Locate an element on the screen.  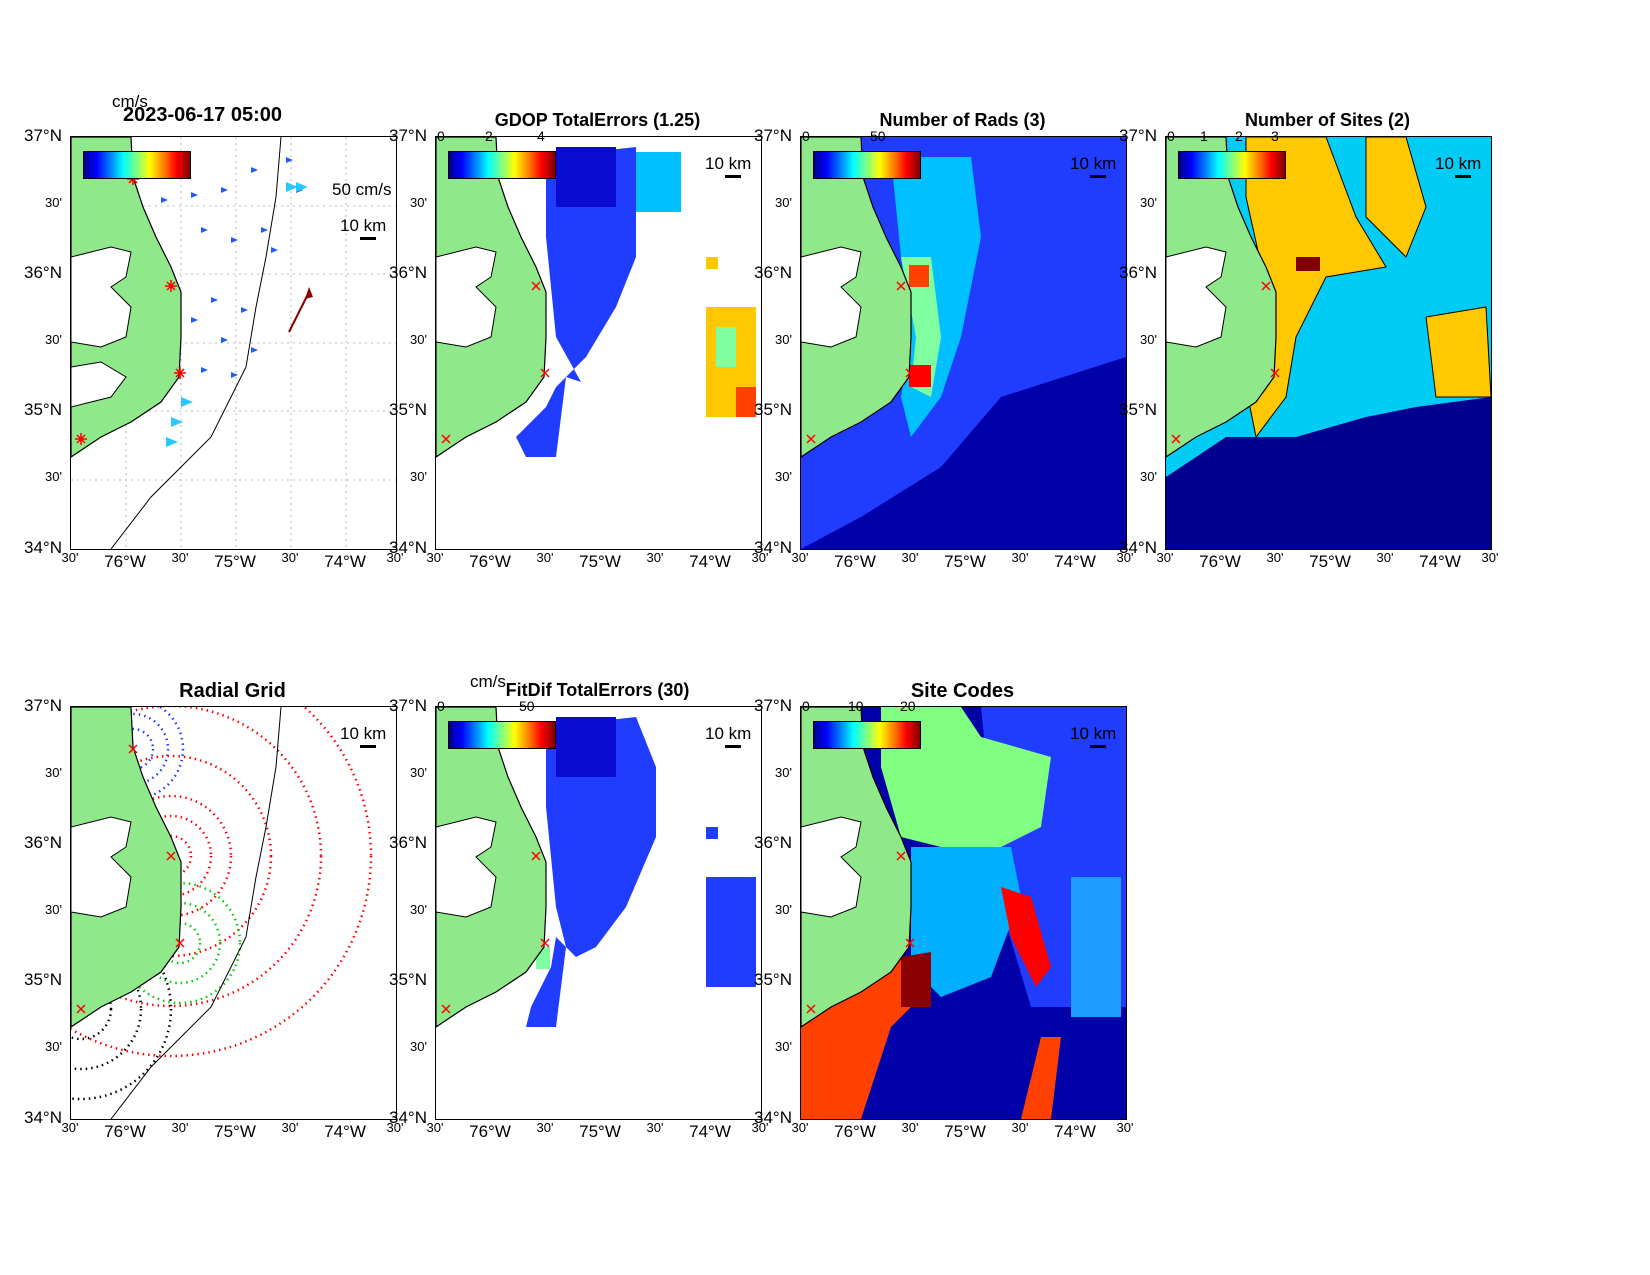
panel-title: Site Codes is located at coordinates (962, 691).